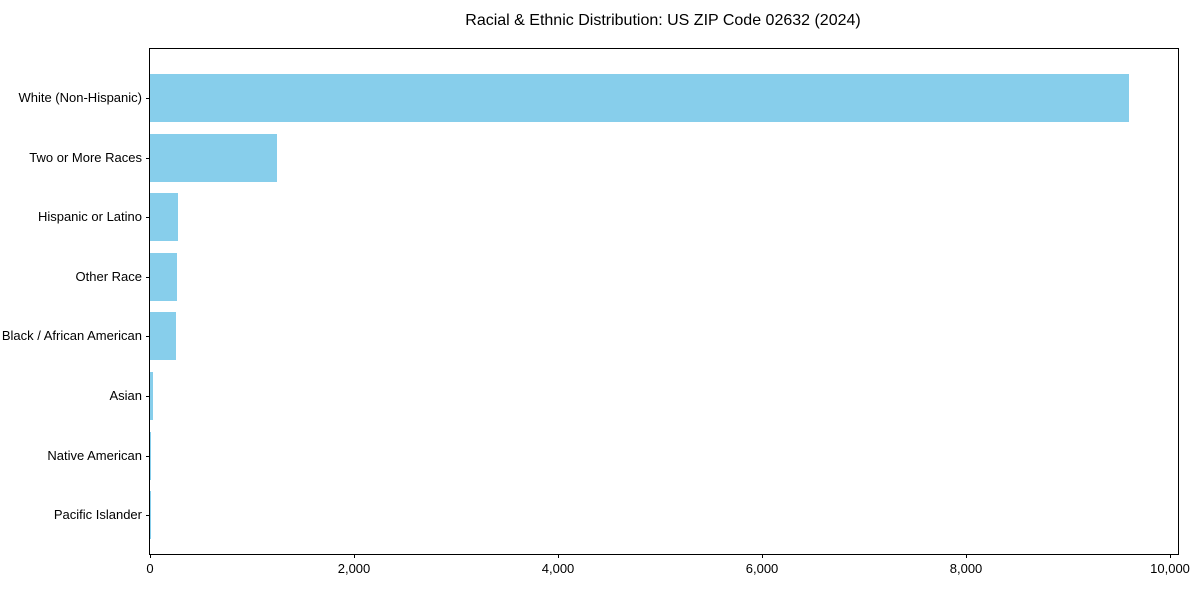 The width and height of the screenshot is (1200, 600). I want to click on bar-native-american, so click(151, 455).